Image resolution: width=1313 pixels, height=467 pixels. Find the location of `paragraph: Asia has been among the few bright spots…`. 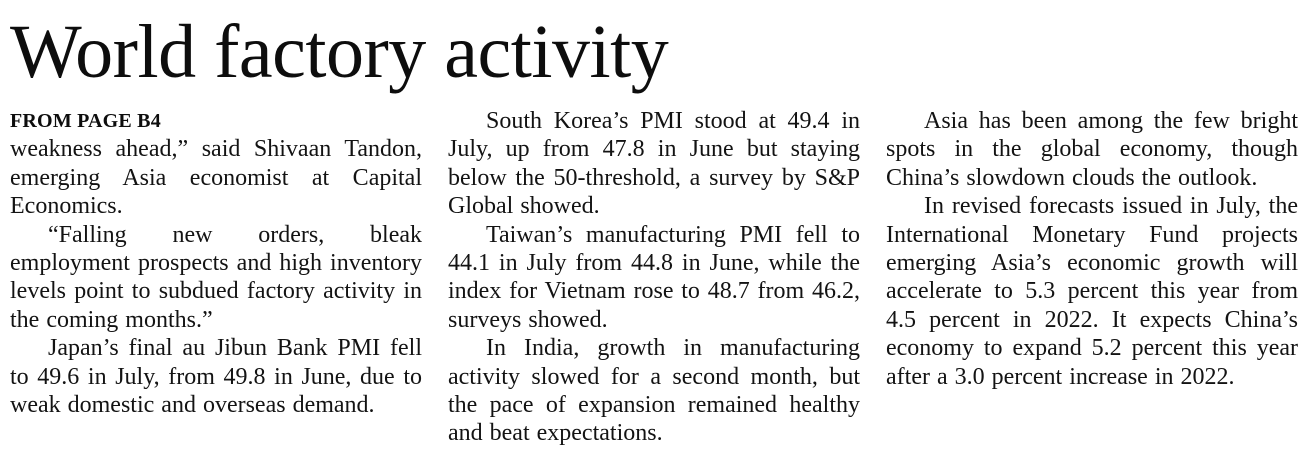

paragraph: Asia has been among the few bright spots… is located at coordinates (1092, 149).